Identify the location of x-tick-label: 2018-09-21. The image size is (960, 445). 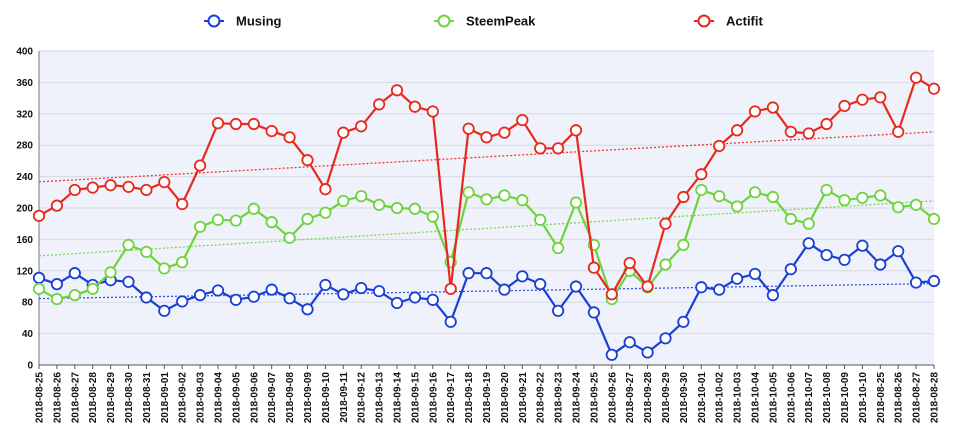
(523, 398).